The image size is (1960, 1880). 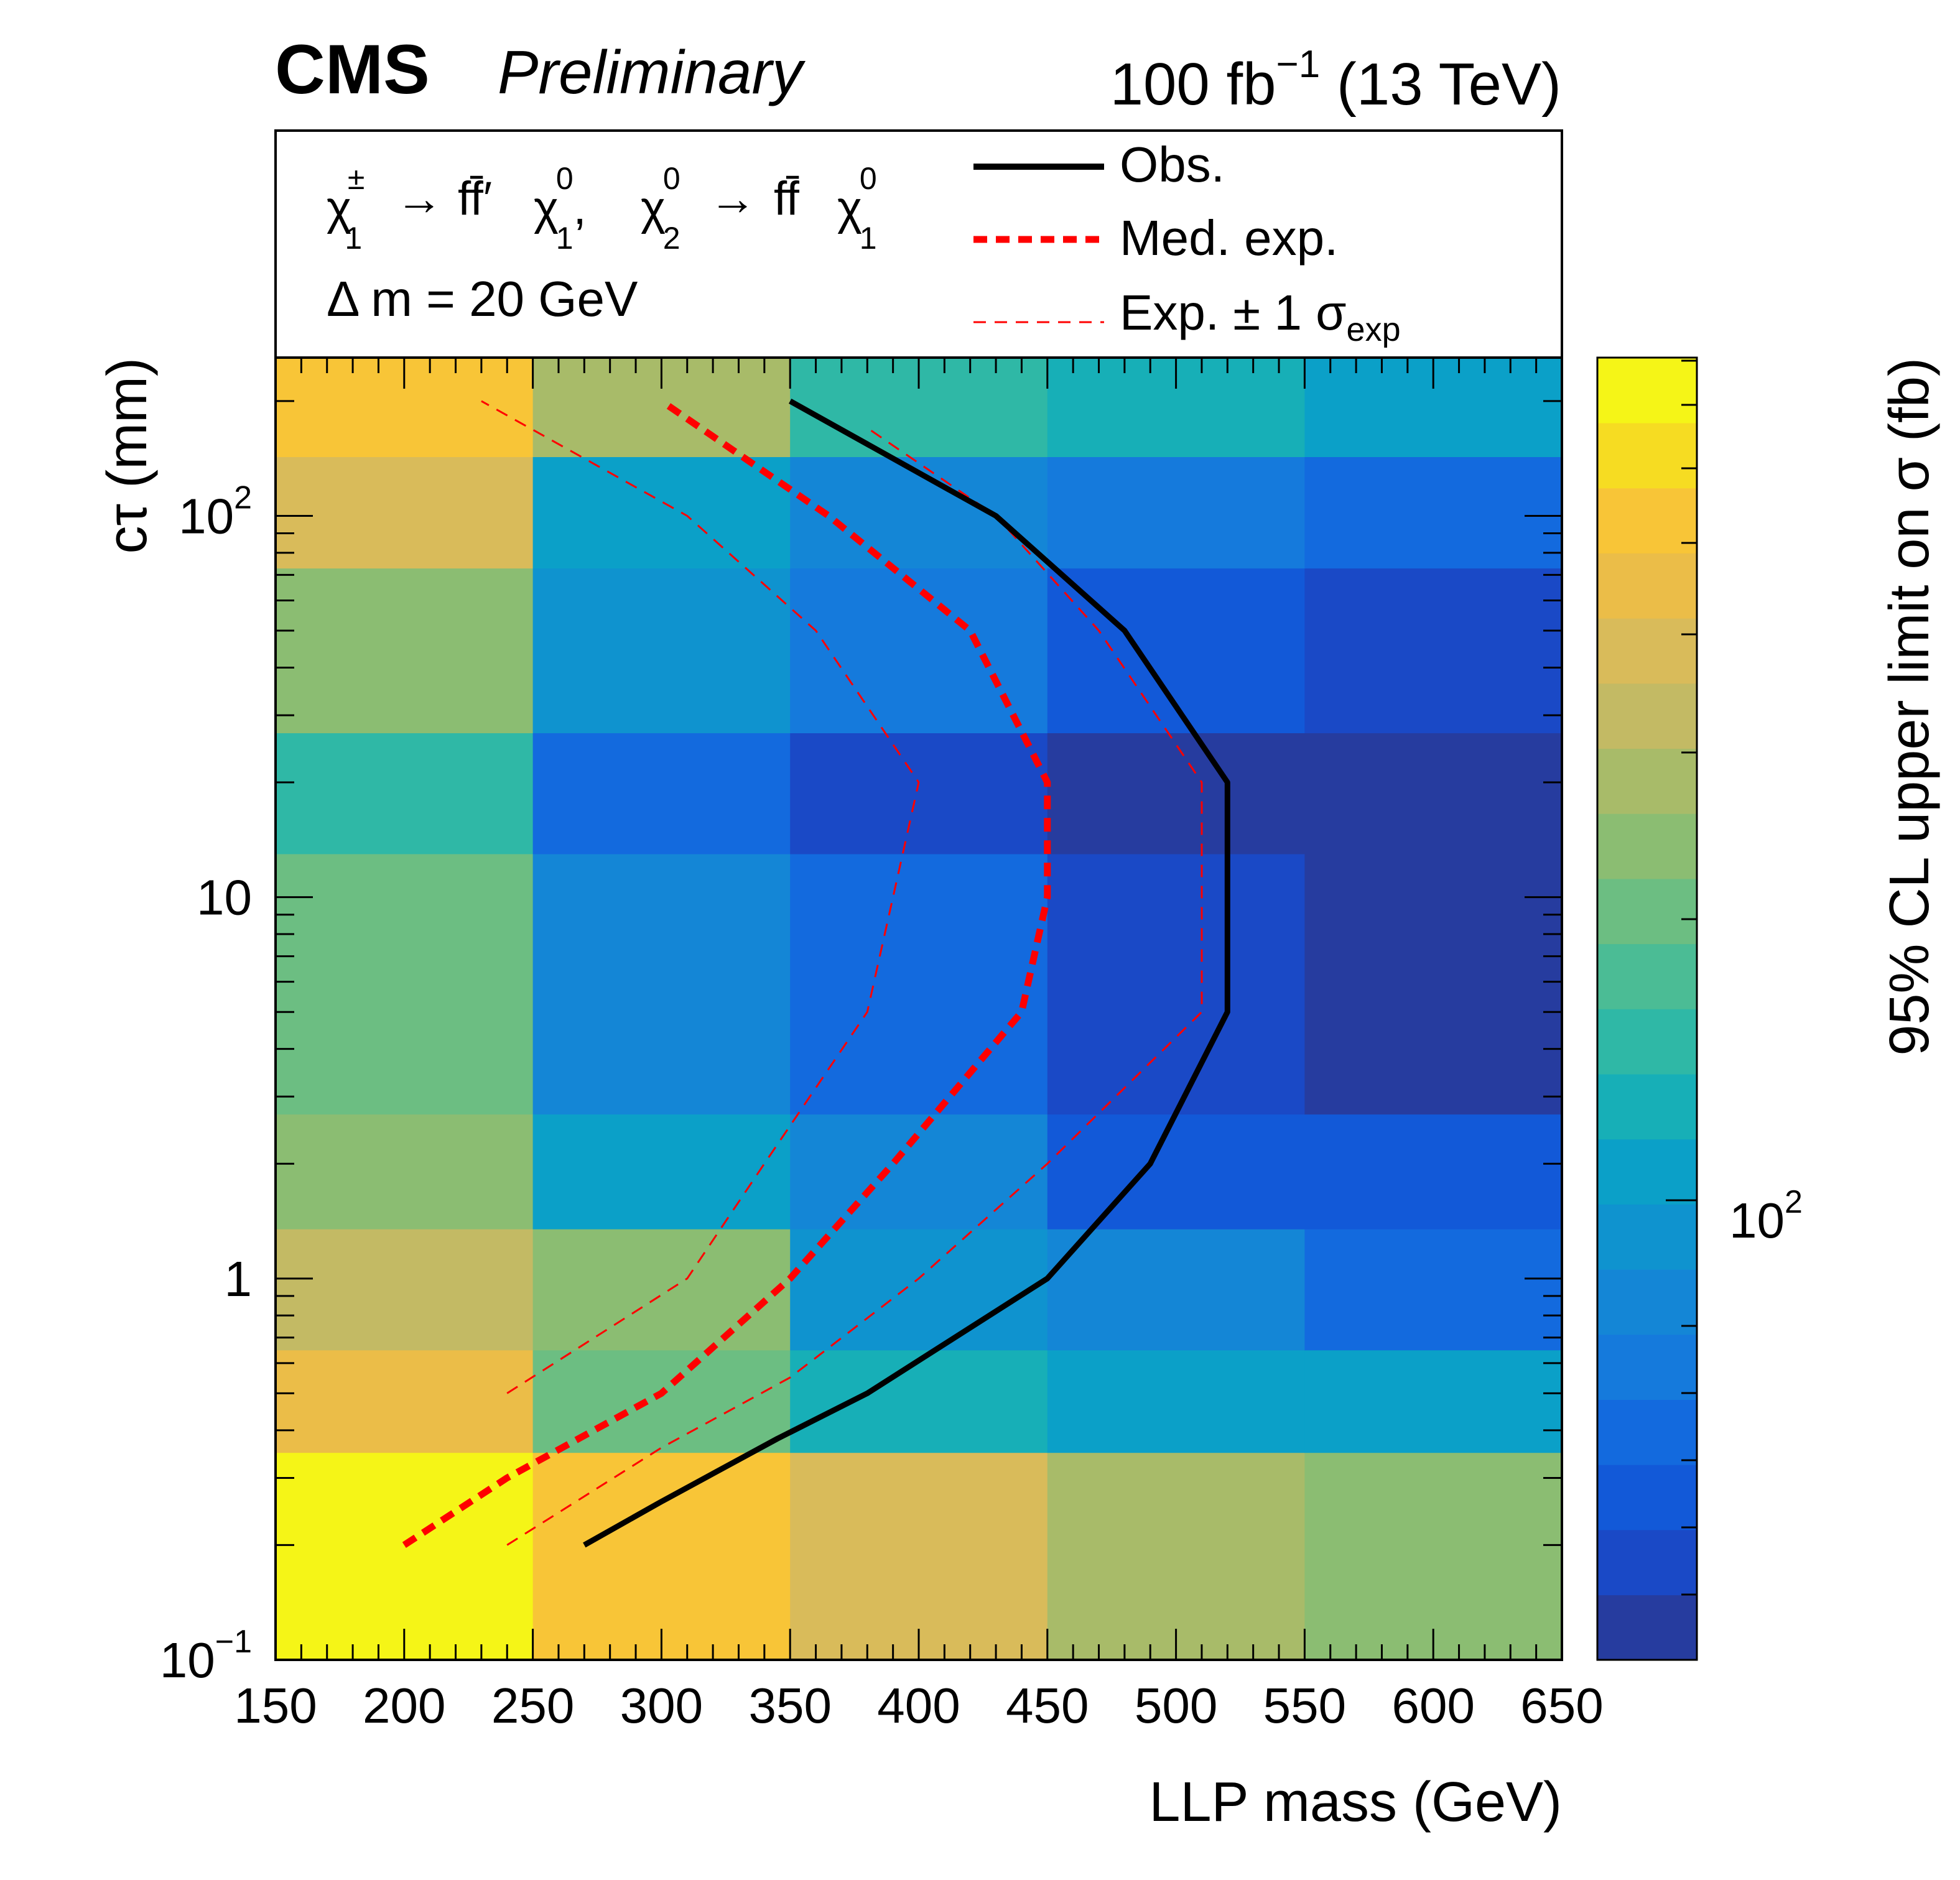 What do you see at coordinates (352, 69) in the screenshot?
I see `experiment-label: CMS` at bounding box center [352, 69].